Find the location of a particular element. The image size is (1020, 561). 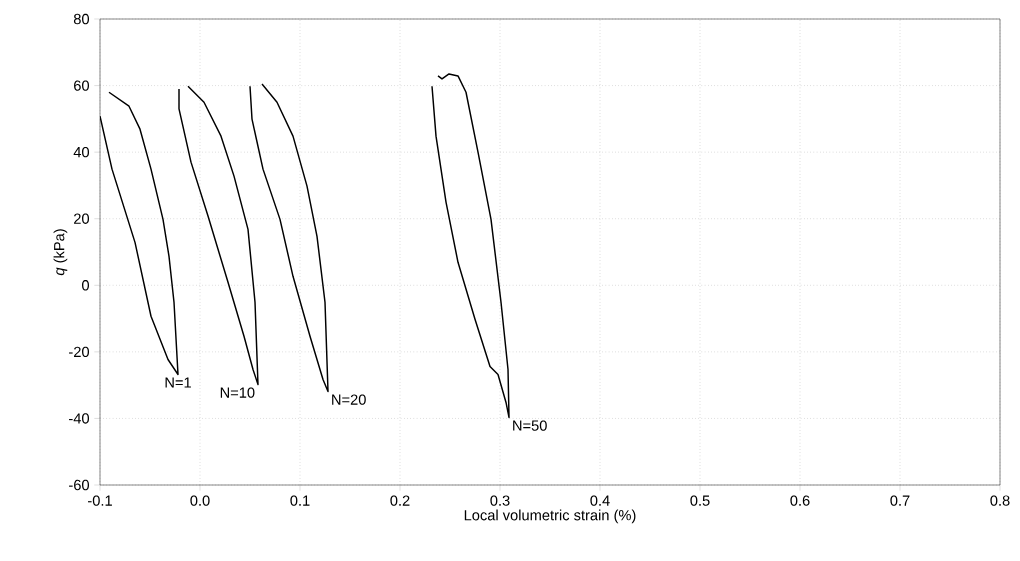

x-tick-label: 0.0 is located at coordinates (200, 500).